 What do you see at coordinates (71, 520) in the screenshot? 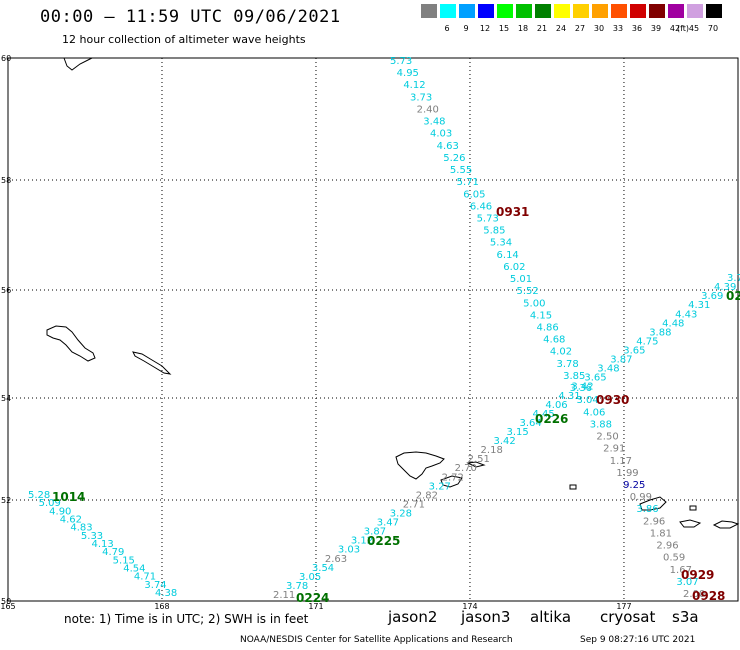
I see `wave-height-value: 4.62` at bounding box center [71, 520].